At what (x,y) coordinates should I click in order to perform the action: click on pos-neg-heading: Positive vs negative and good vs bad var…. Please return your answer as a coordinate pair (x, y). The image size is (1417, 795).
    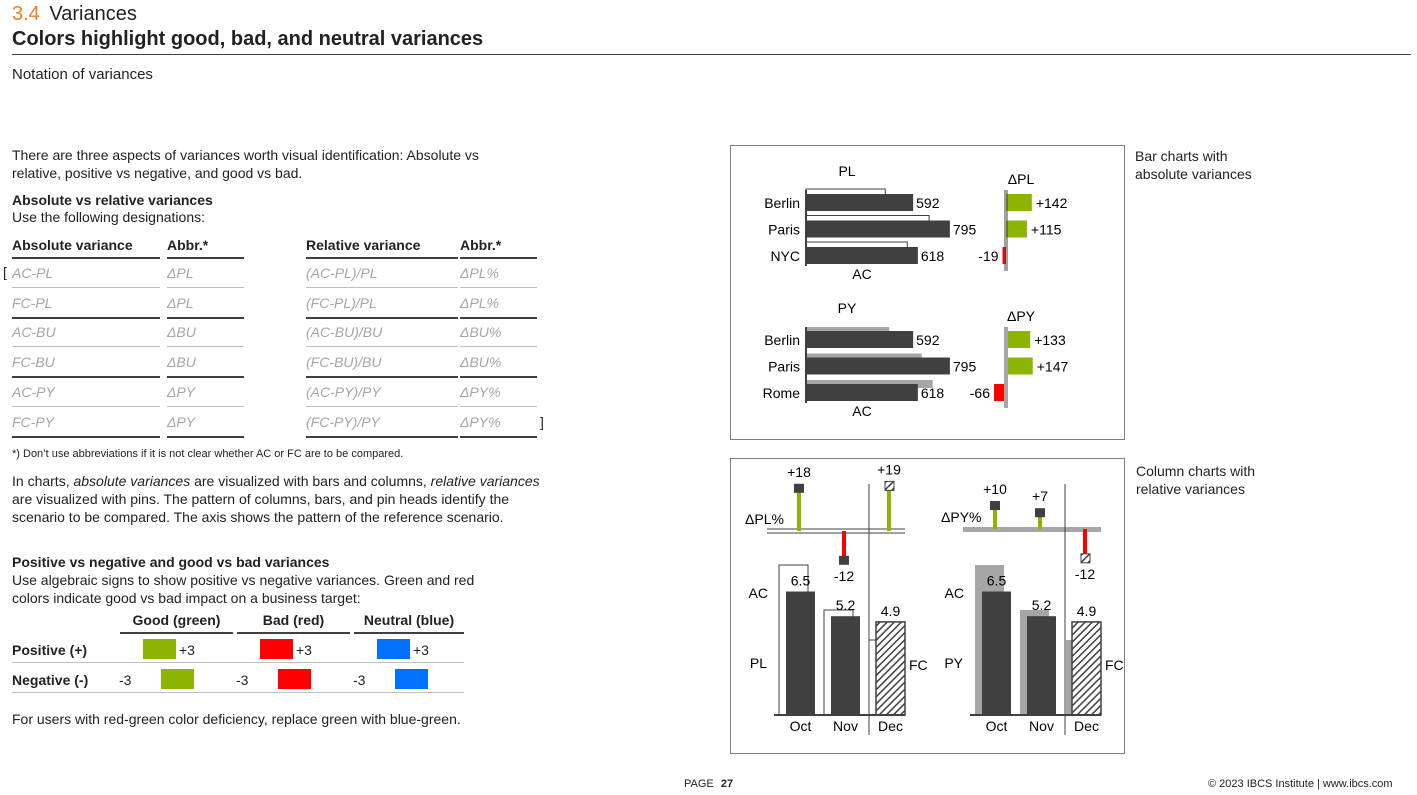
    Looking at the image, I should click on (171, 562).